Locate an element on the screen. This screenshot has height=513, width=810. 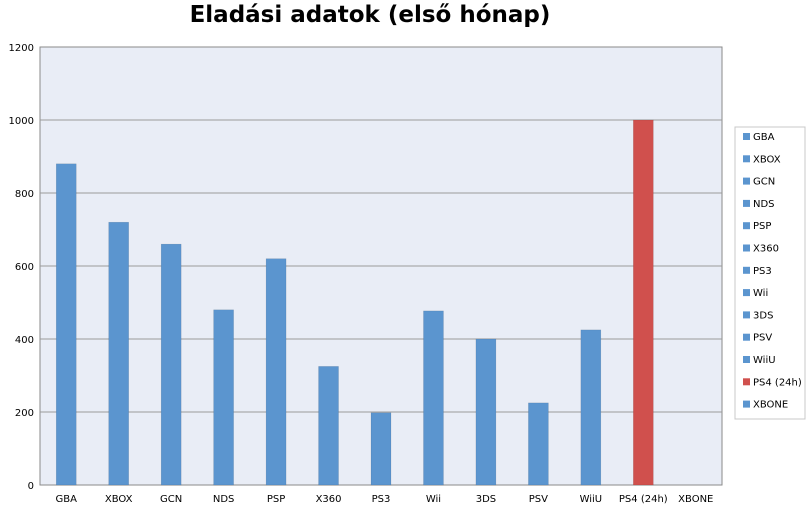
bar-gcn is located at coordinates (171, 364).